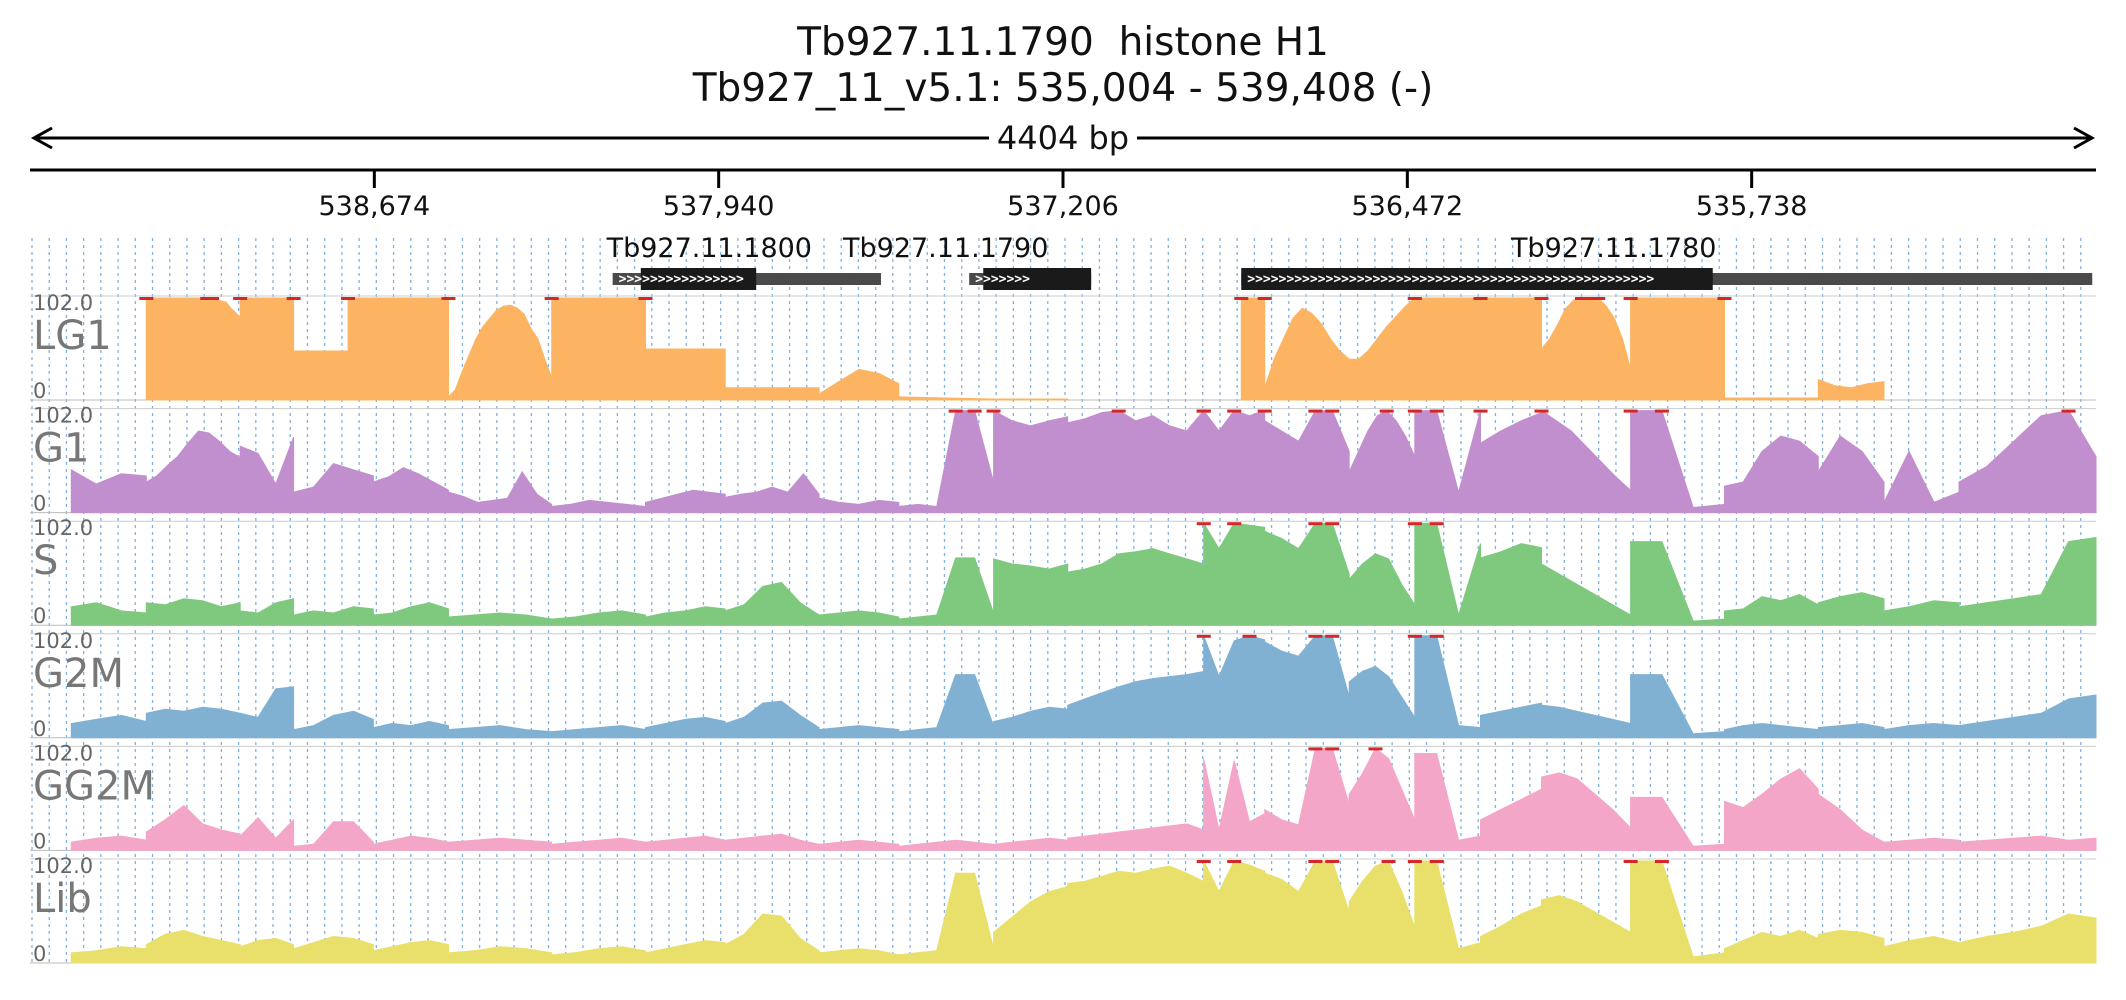  Describe the element at coordinates (375, 206) in the screenshot. I see `ruler-tick-label: 538,674` at that location.